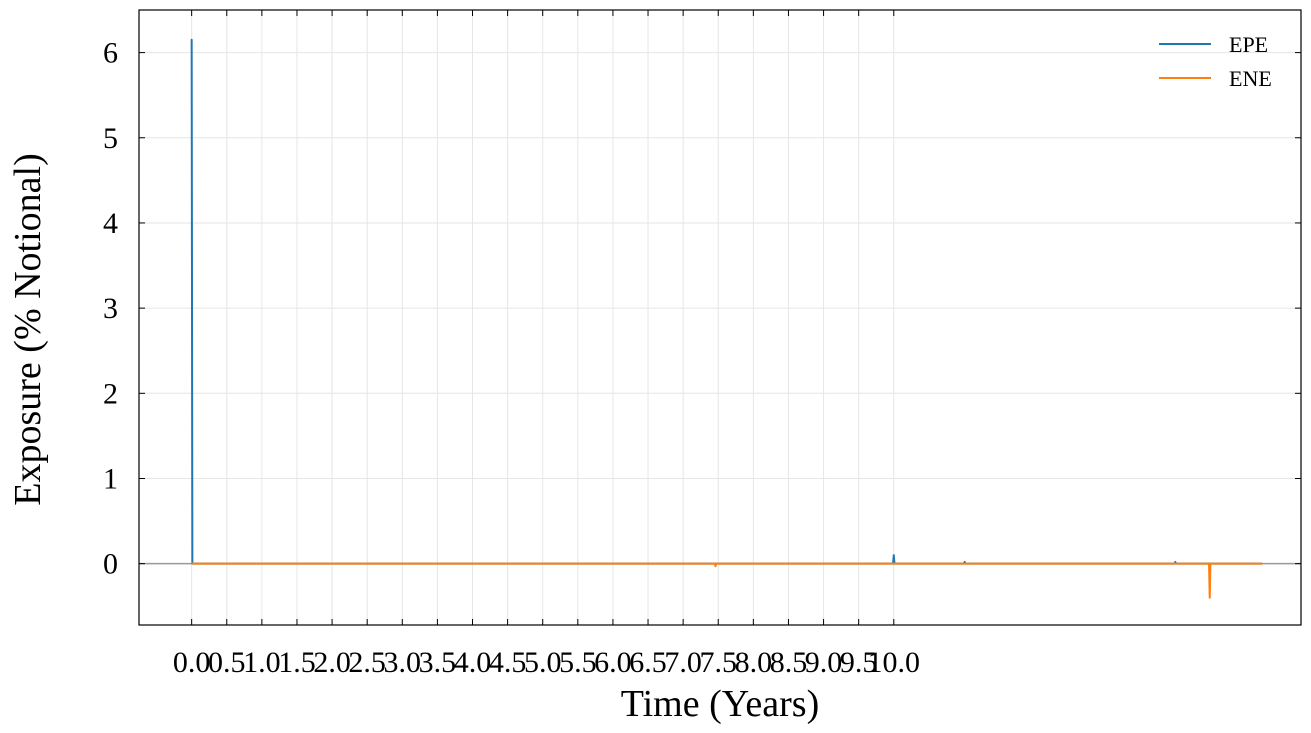 The image size is (1311, 733). Describe the element at coordinates (789, 662) in the screenshot. I see `x-tick-label: 8.5` at that location.